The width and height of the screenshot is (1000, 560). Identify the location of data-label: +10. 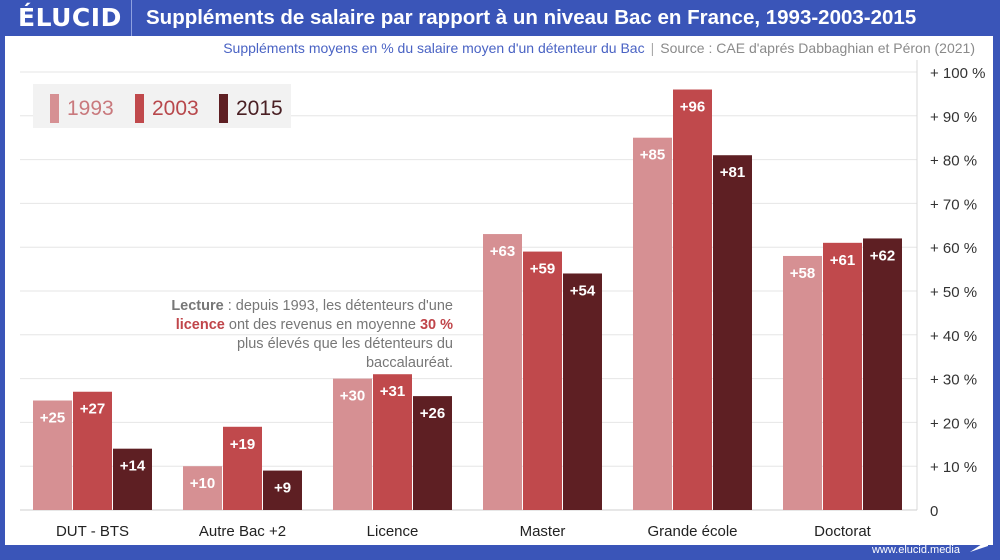
(202, 483).